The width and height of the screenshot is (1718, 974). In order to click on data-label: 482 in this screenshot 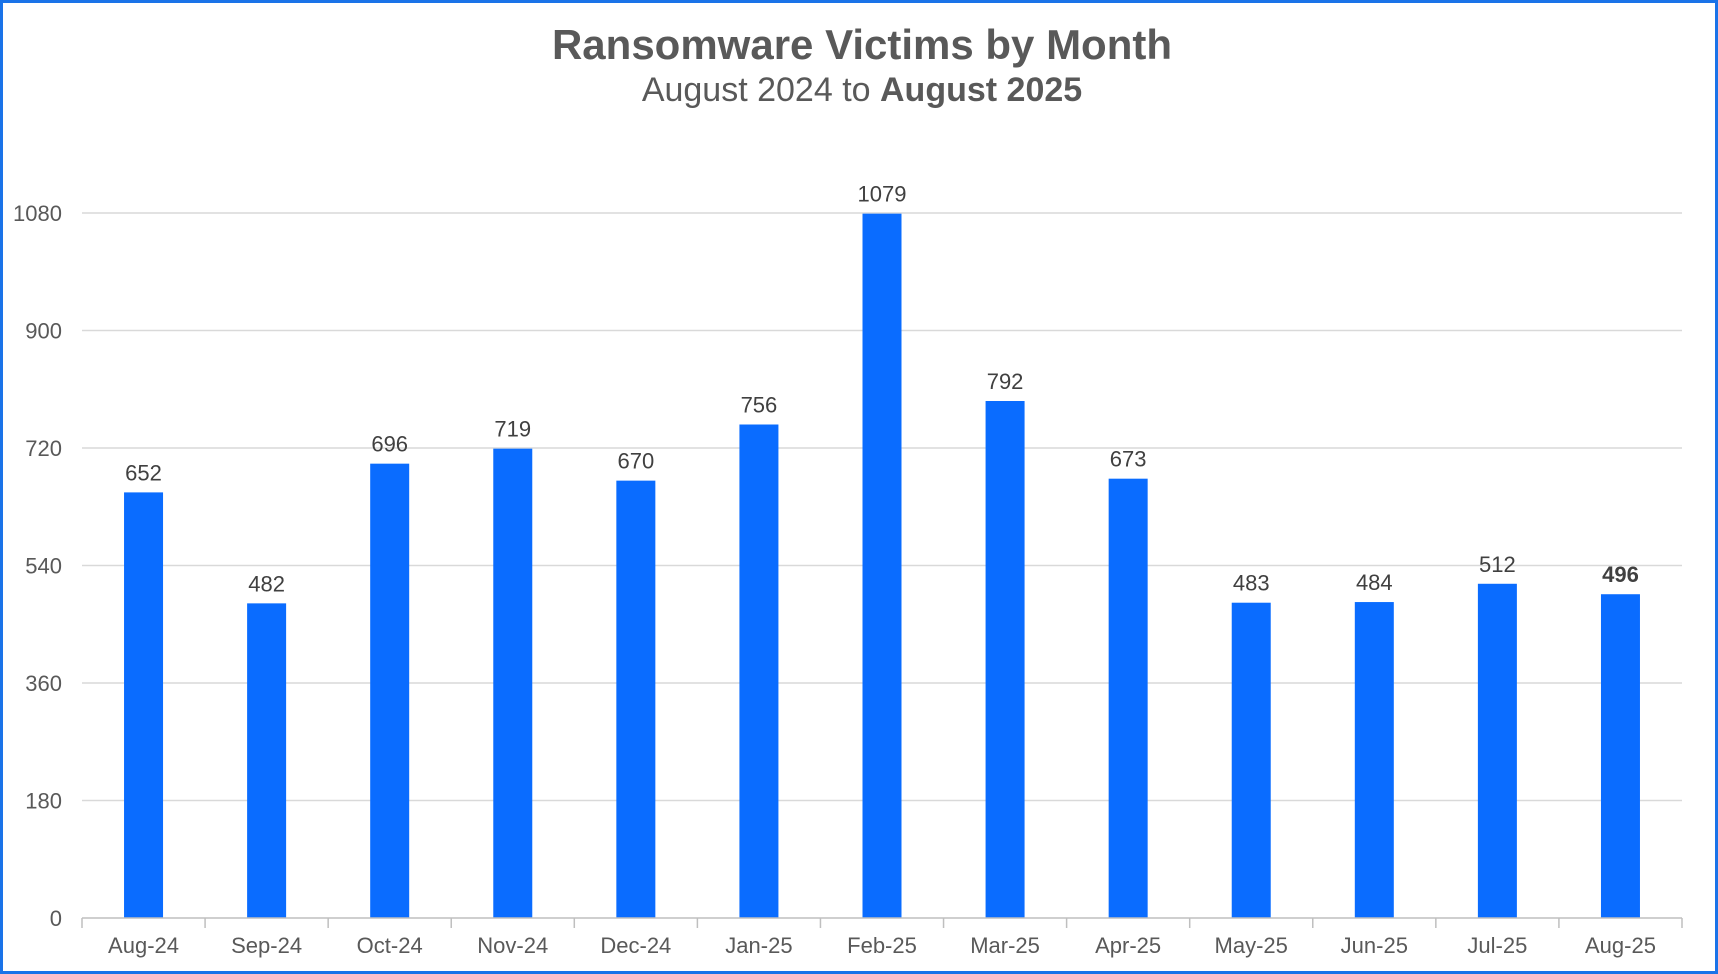, I will do `click(266, 583)`.